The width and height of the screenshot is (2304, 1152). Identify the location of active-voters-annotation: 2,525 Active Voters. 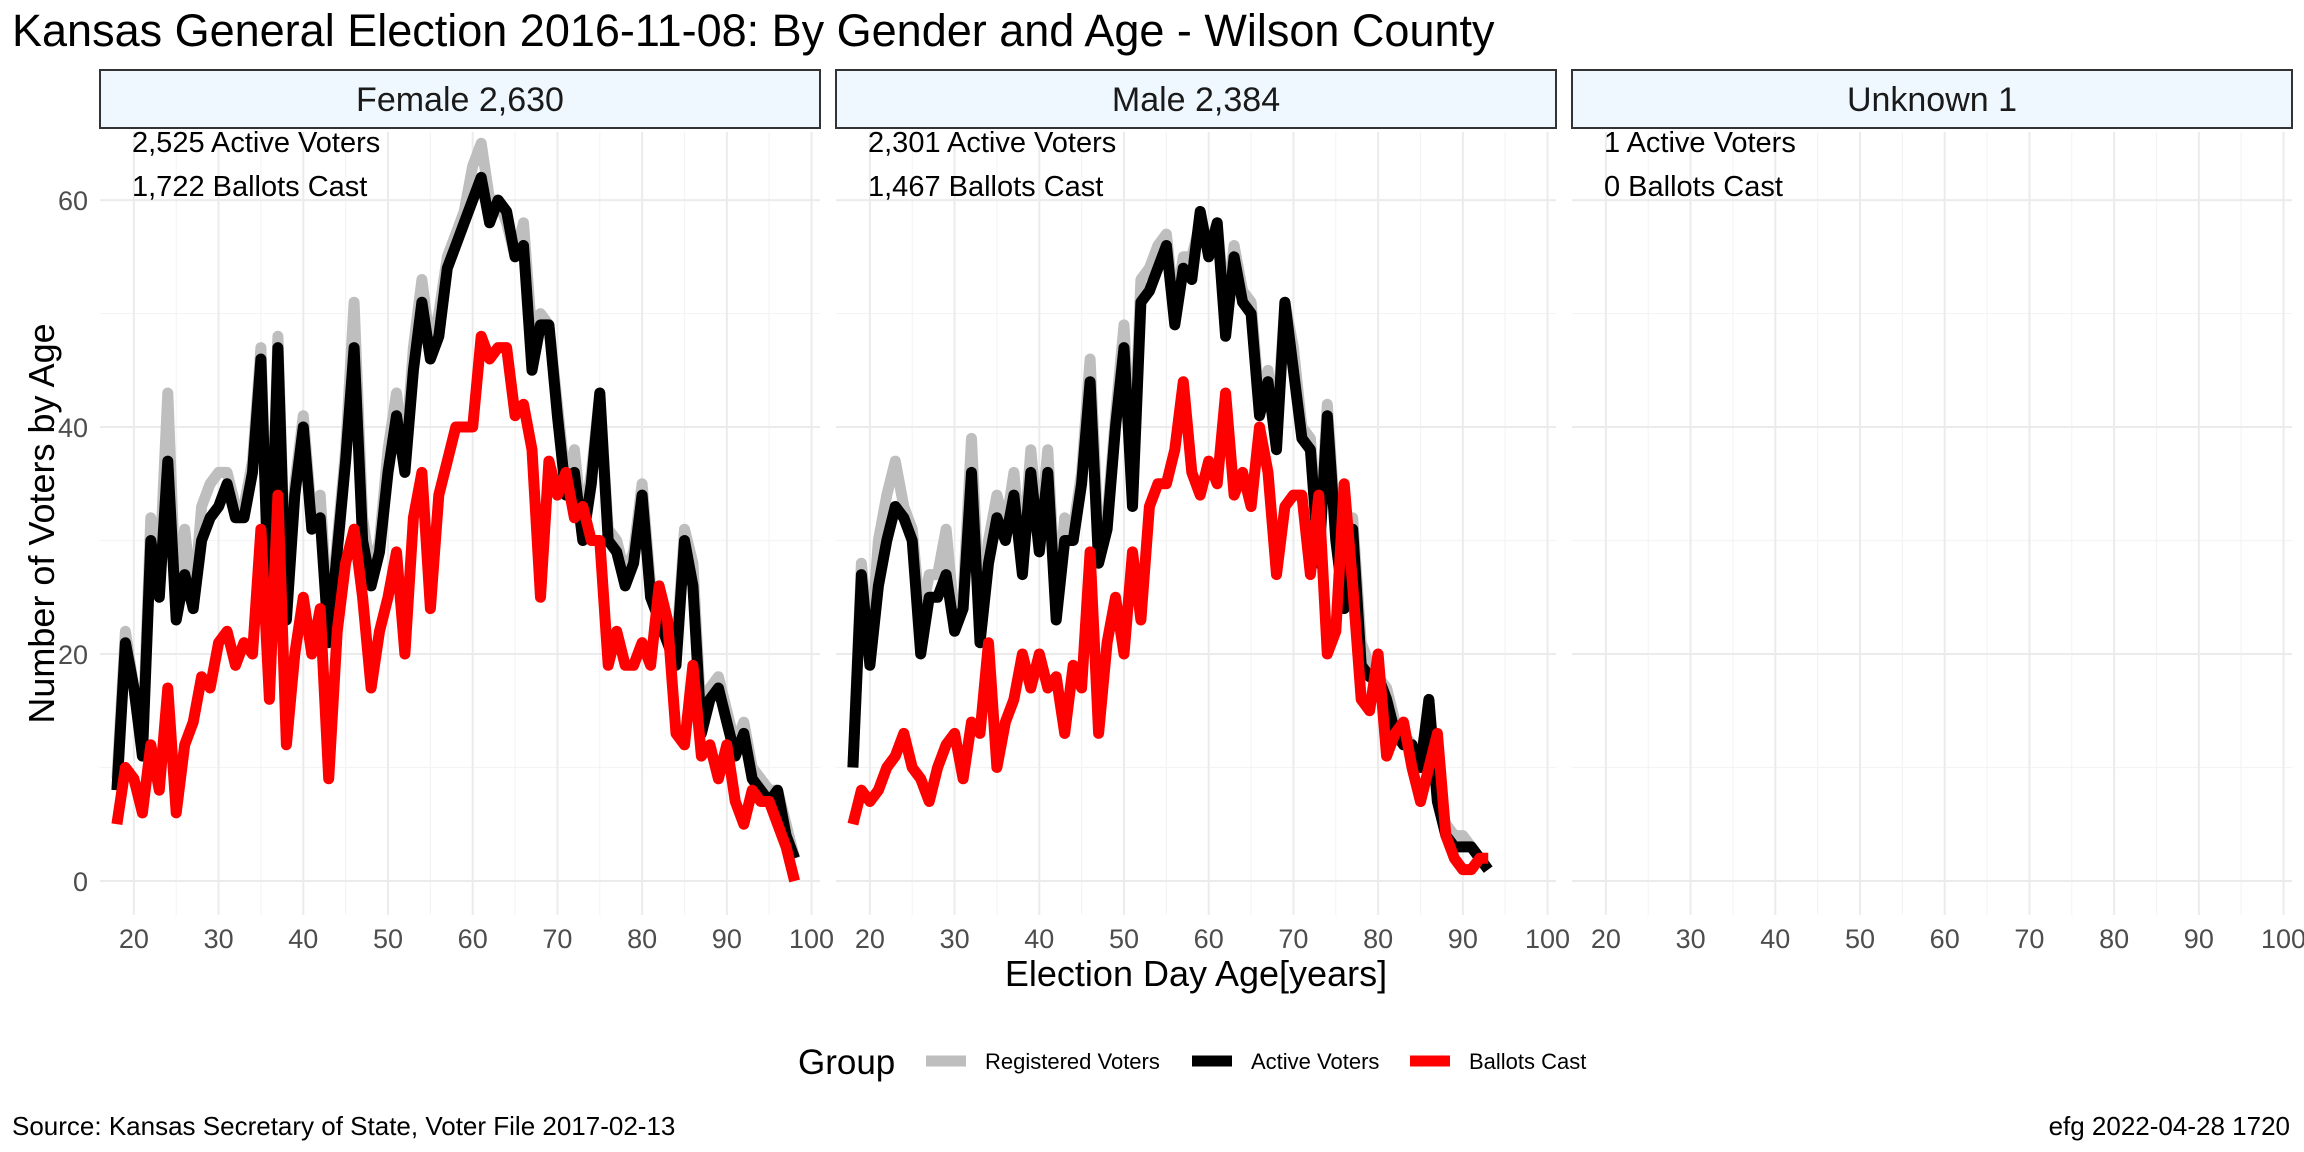
(256, 143).